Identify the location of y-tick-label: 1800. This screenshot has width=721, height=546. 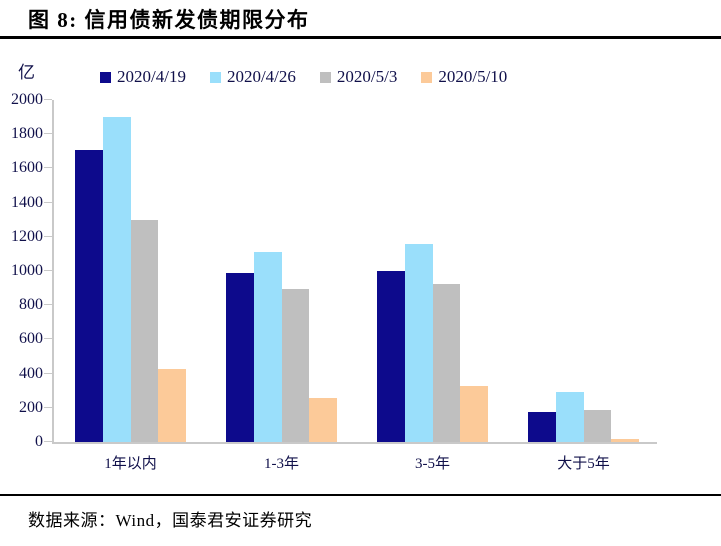
(27, 134).